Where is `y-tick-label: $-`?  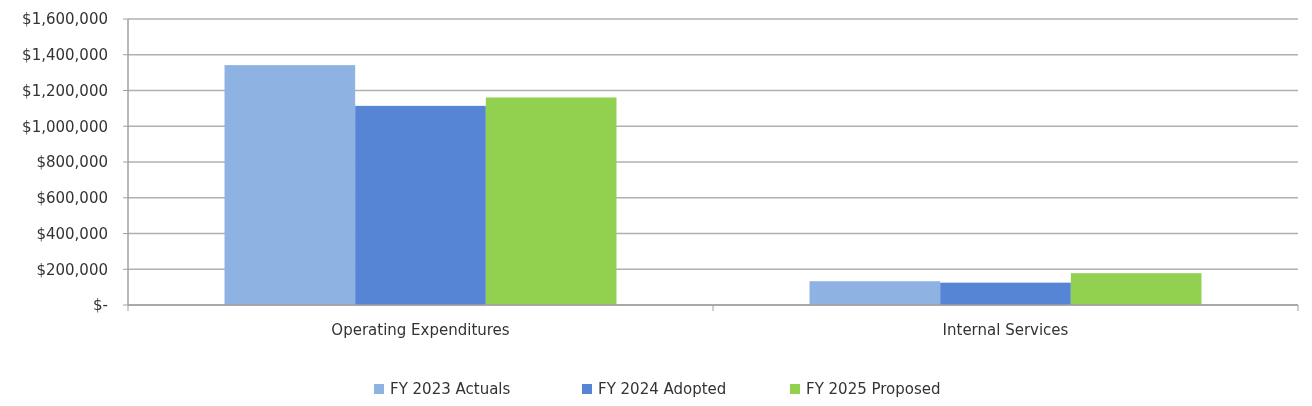
y-tick-label: $- is located at coordinates (100, 305).